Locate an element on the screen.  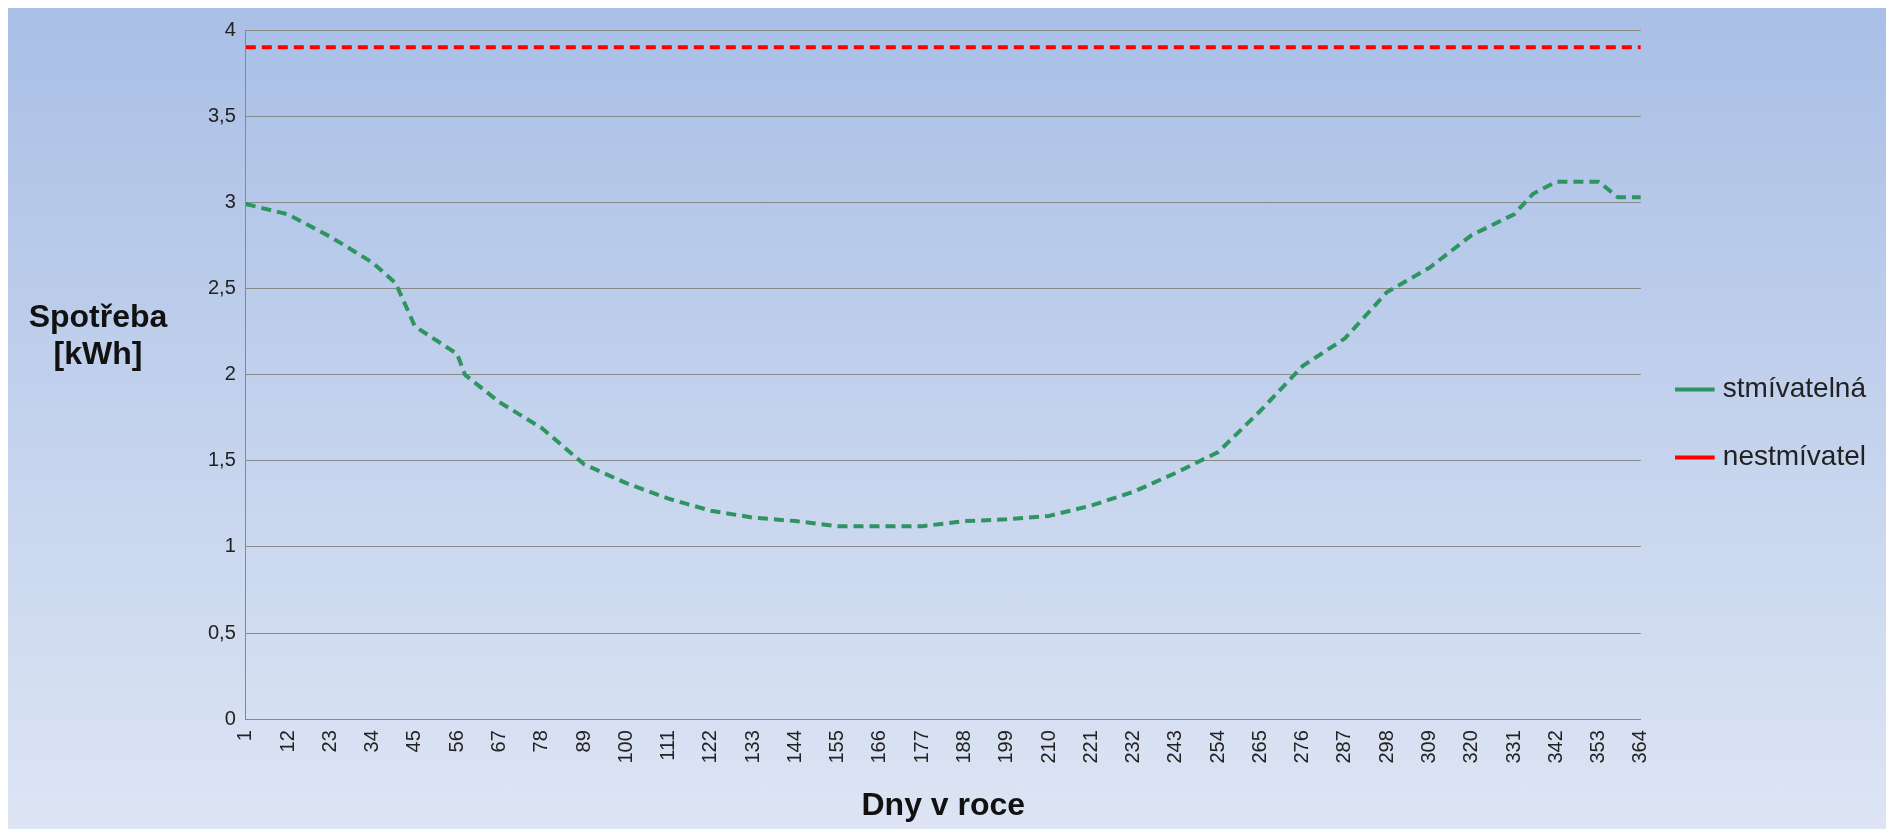
x-tick-label: 12 is located at coordinates (286, 741).